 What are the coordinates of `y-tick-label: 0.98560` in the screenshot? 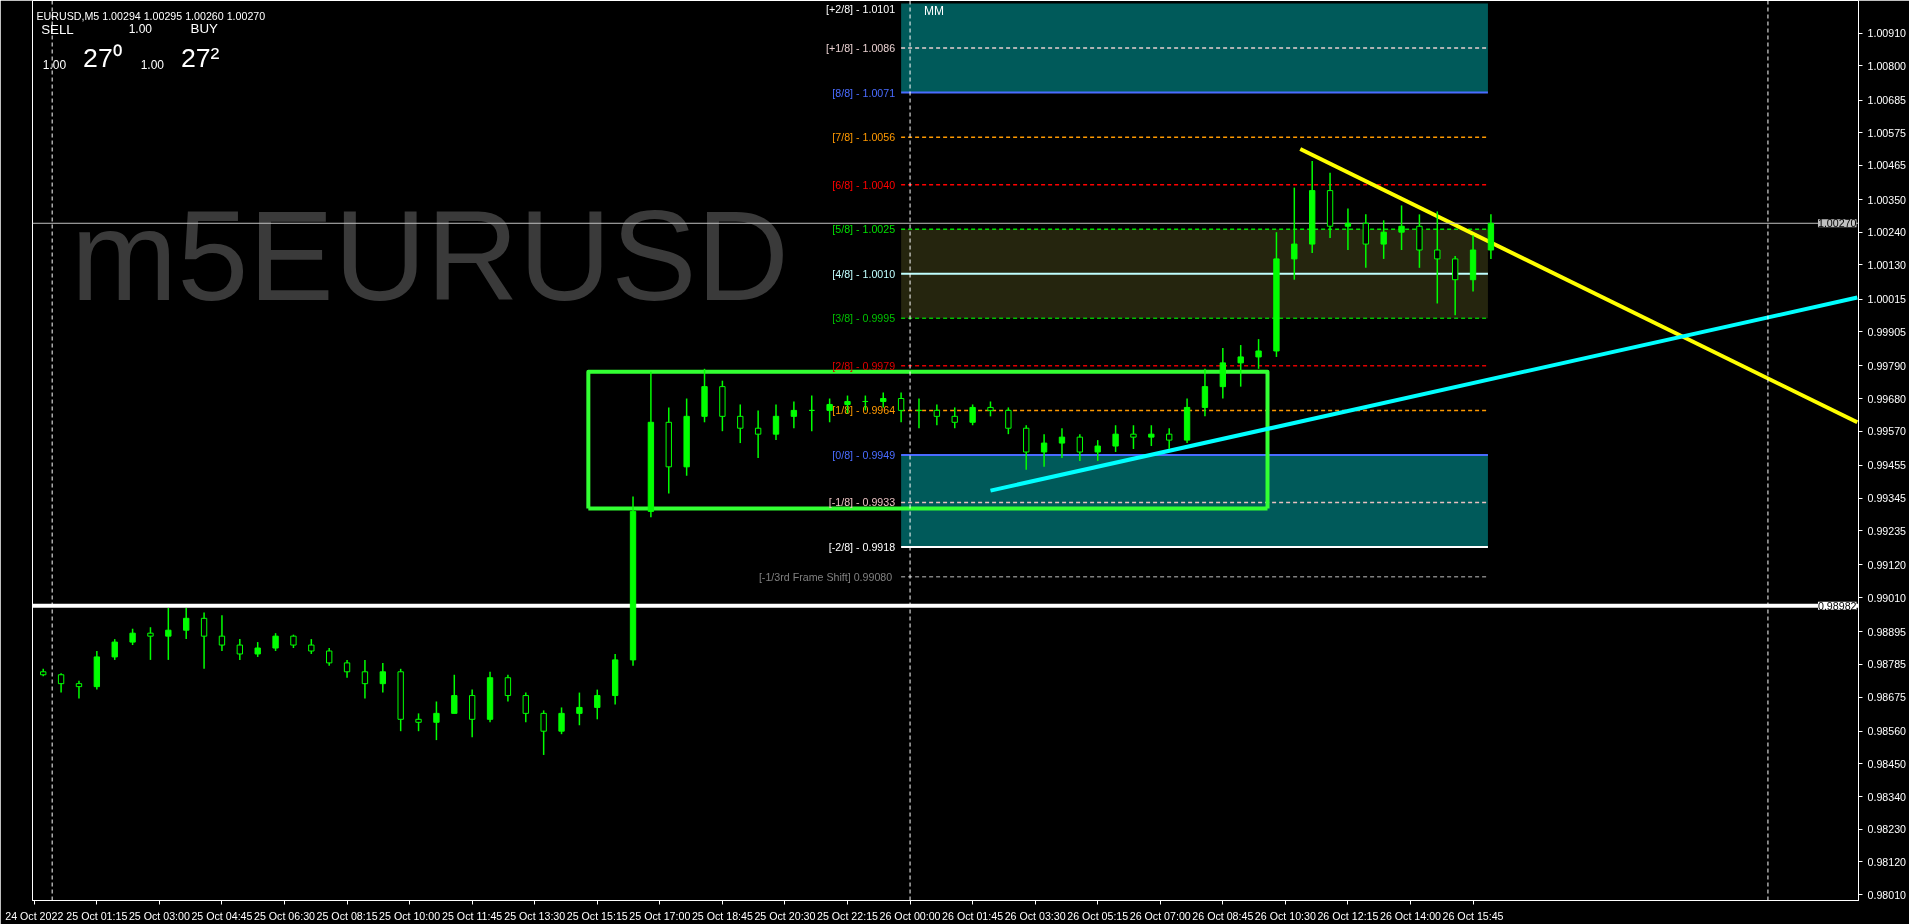 It's located at (1887, 731).